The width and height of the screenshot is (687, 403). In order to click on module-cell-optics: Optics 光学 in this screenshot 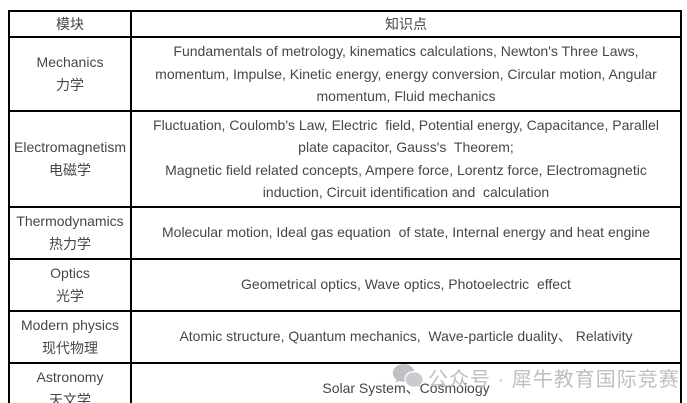, I will do `click(70, 284)`.